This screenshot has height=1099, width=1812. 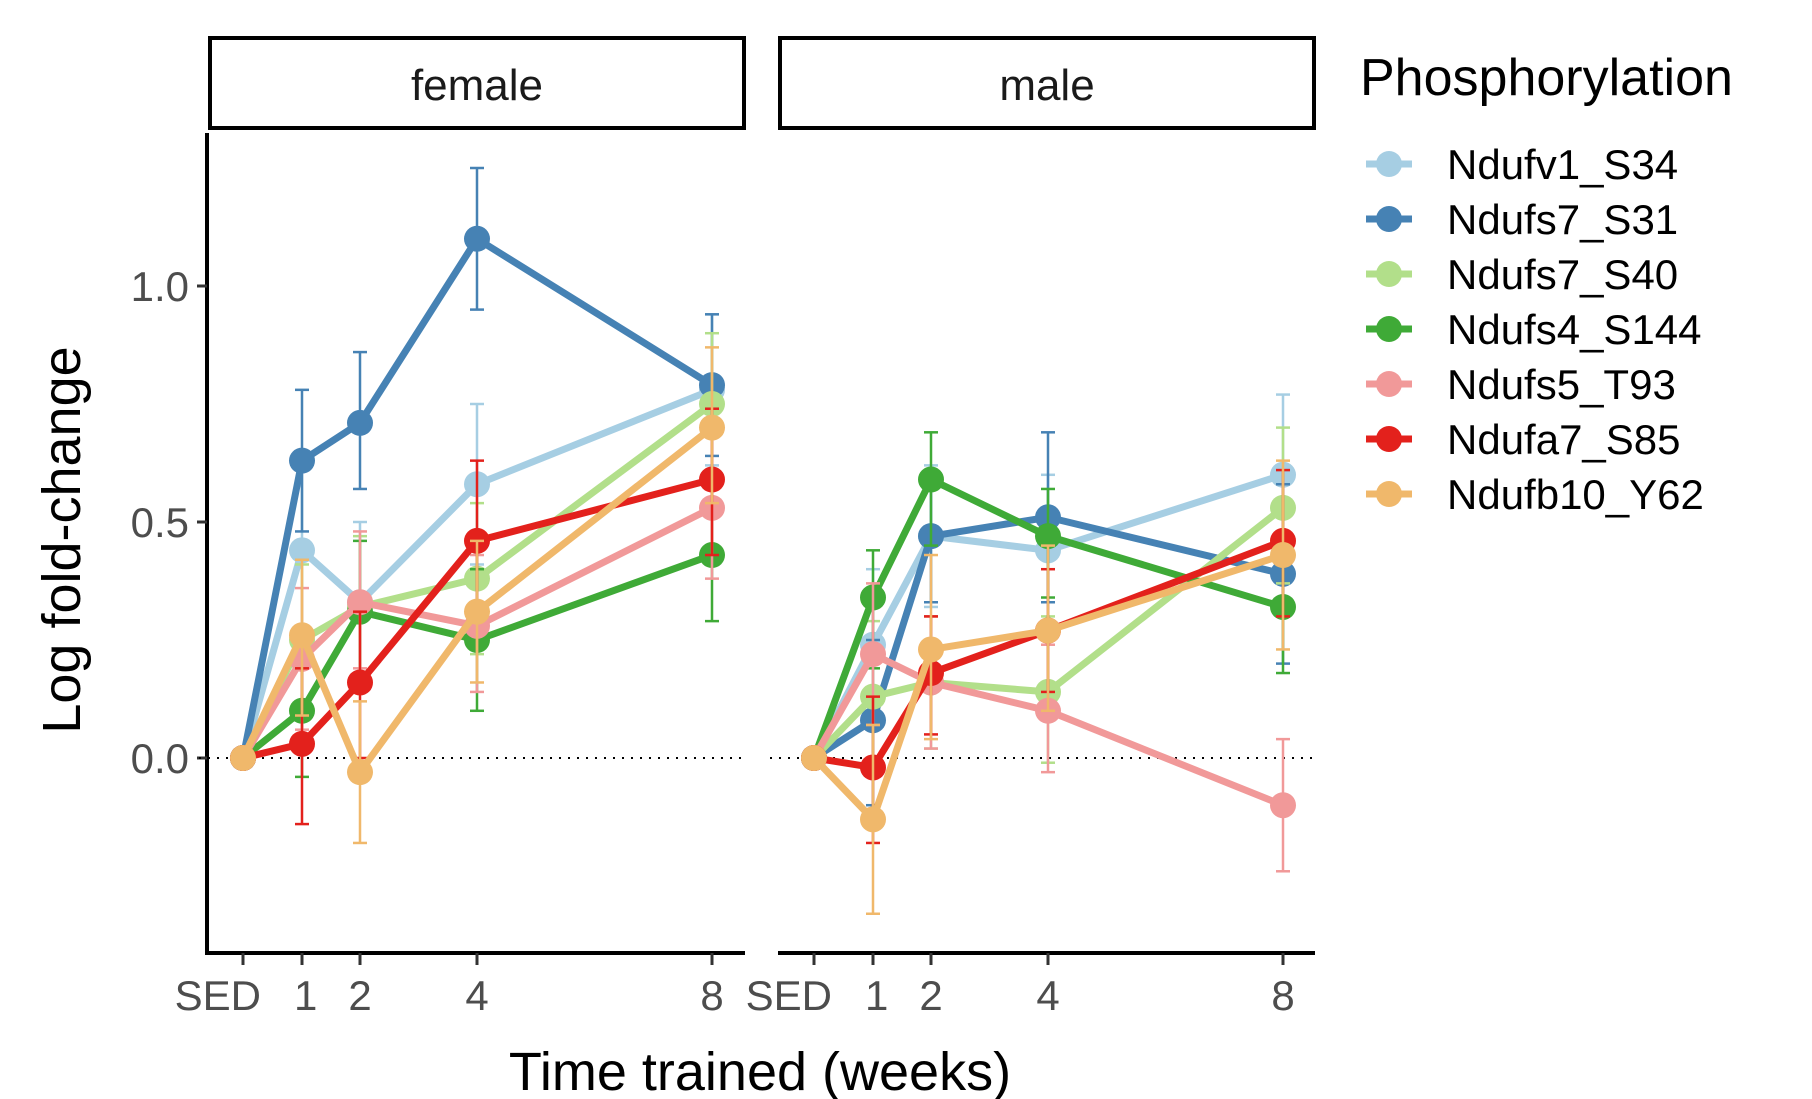 What do you see at coordinates (62, 539) in the screenshot?
I see `y-axis-title: Log fold-change` at bounding box center [62, 539].